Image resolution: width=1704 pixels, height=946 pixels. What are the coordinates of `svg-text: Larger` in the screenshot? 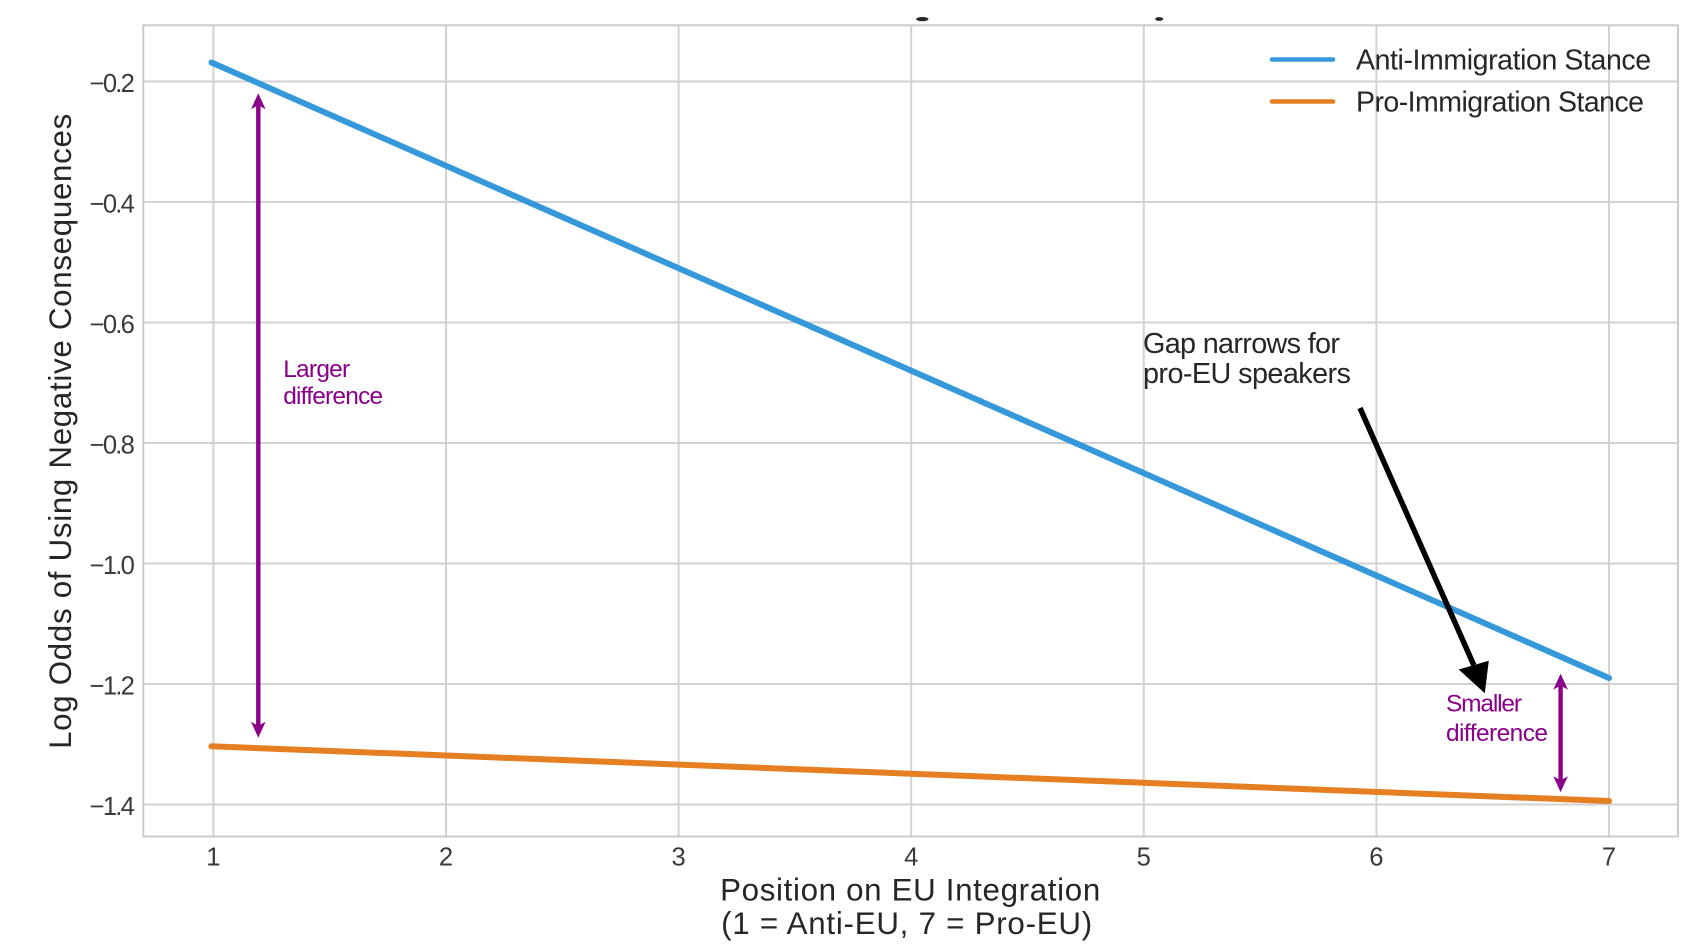 It's located at (316, 369).